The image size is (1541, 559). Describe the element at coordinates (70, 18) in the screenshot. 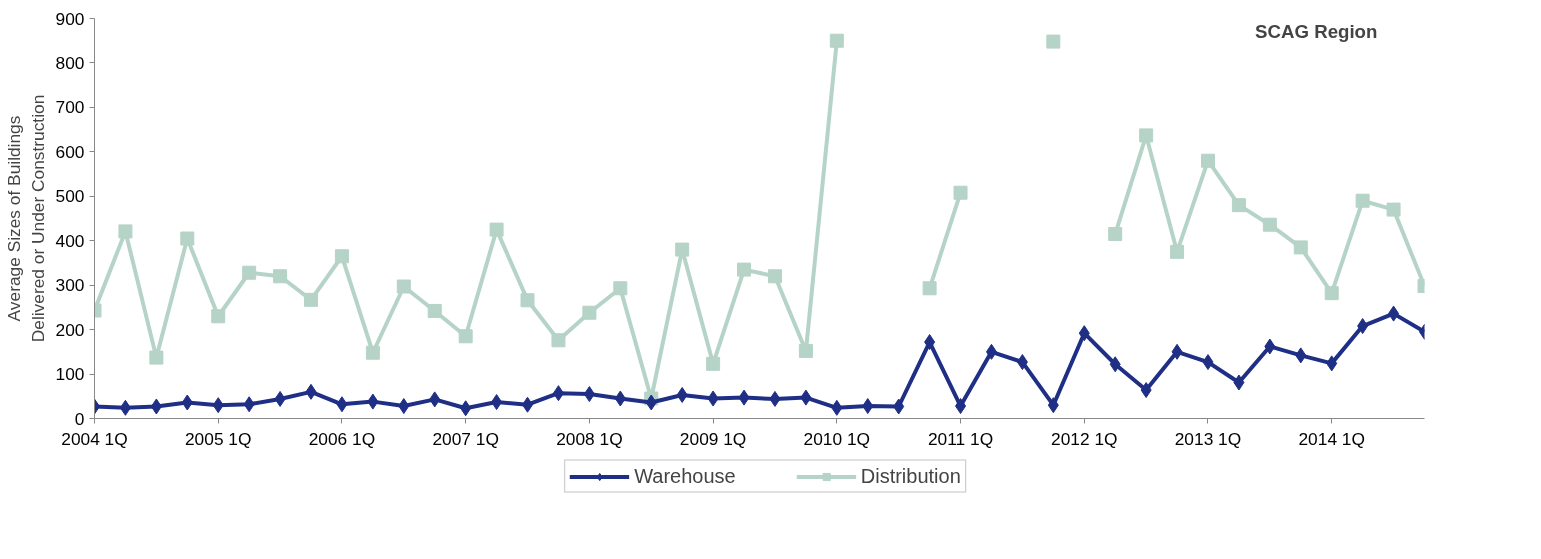

I see `y-tick-label: 900` at that location.